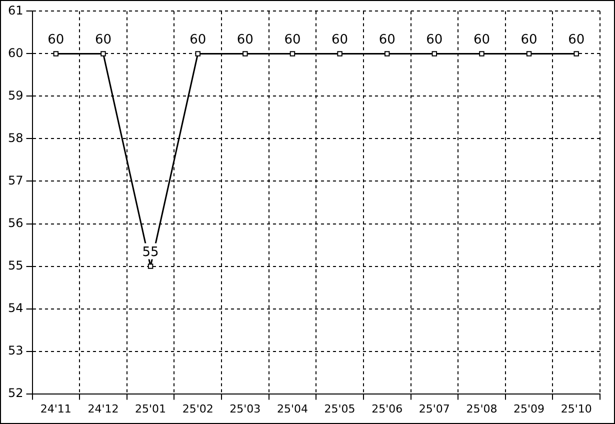 The image size is (615, 424). Describe the element at coordinates (292, 409) in the screenshot. I see `x-tick-label: 25'04` at that location.